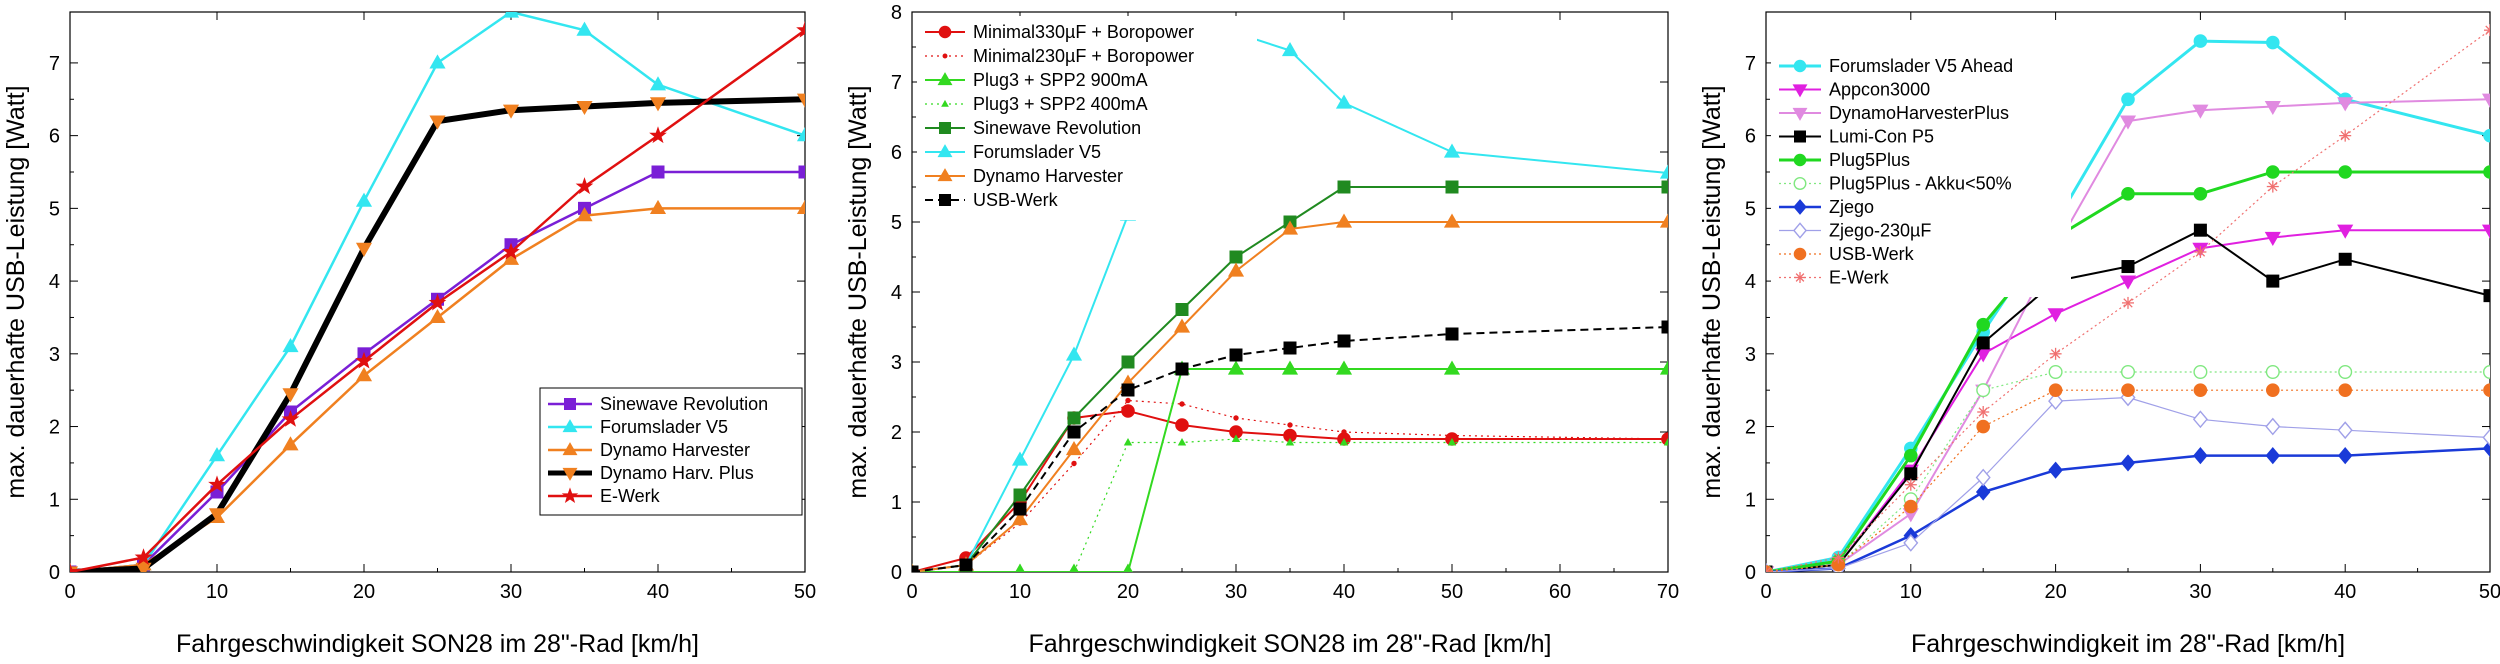 This screenshot has width=2500, height=664. Describe the element at coordinates (2055, 592) in the screenshot. I see `x-tick-label: 20` at that location.